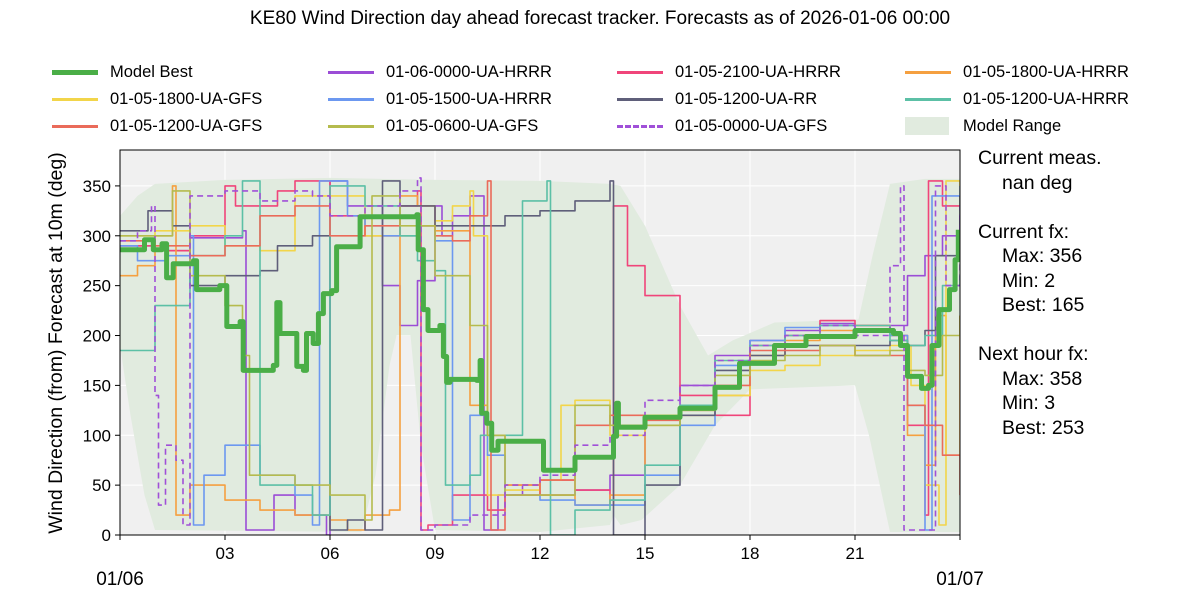 The image size is (1200, 600). I want to click on current-meas-label: Current meas., so click(1040, 158).